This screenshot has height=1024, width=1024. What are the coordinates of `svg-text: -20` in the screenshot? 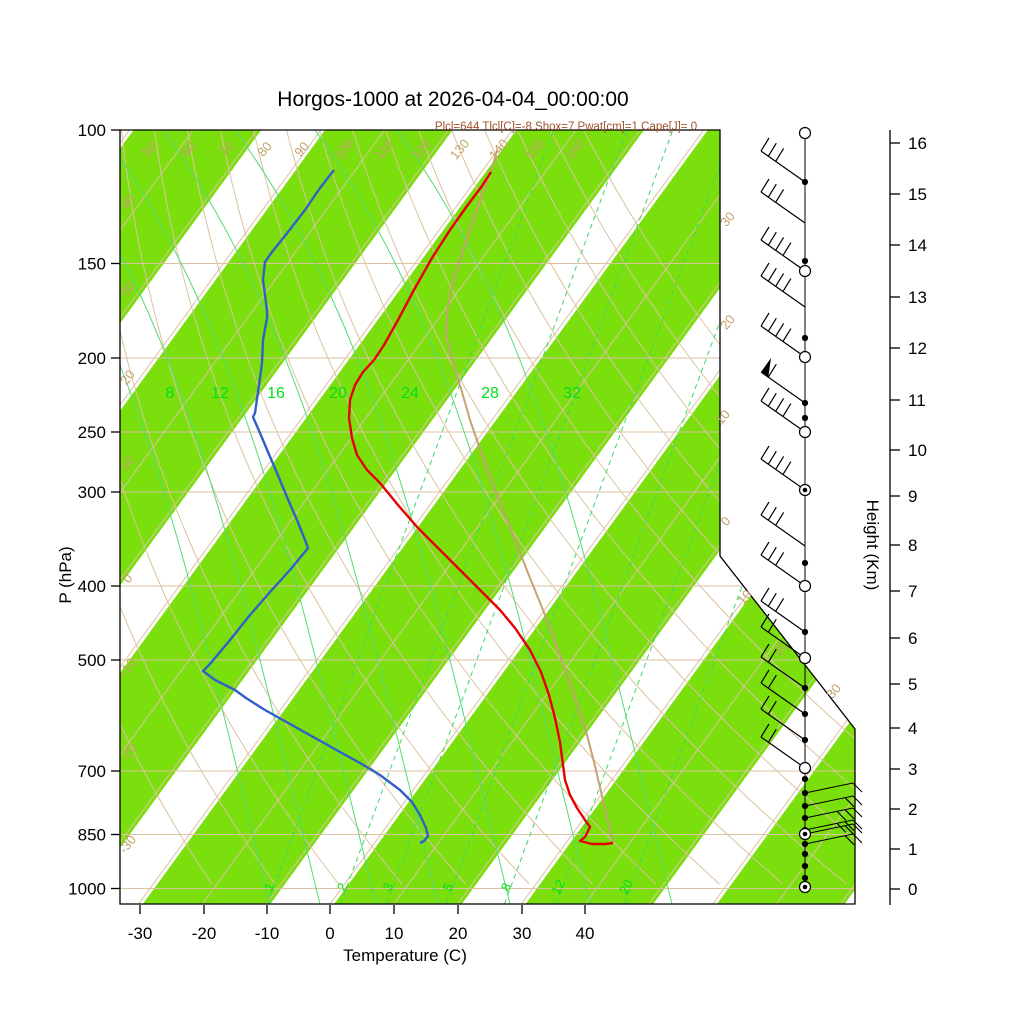 It's located at (204, 933).